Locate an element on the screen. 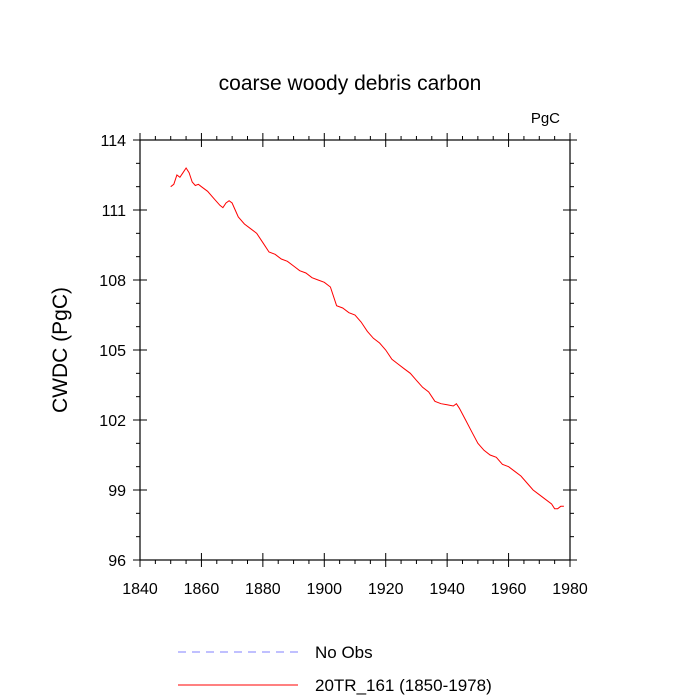 This screenshot has width=700, height=700. y-tick-label: 114 is located at coordinates (113, 141).